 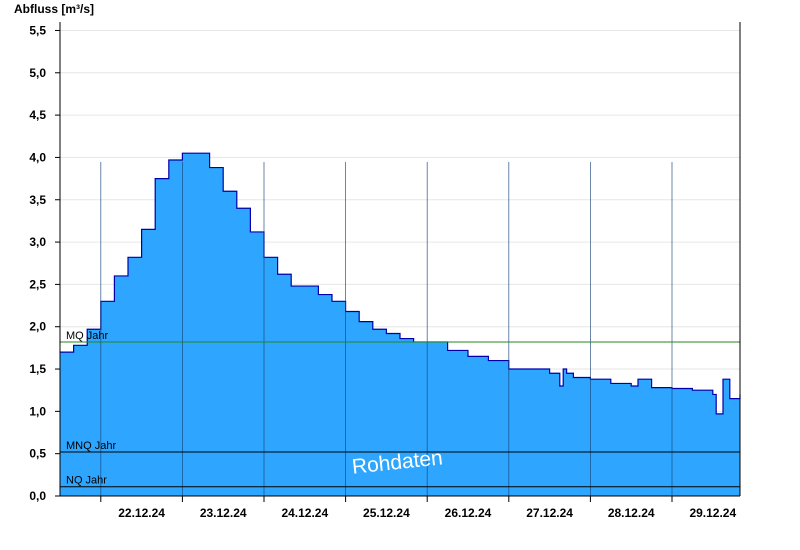 I want to click on y-tick-label: 4,0, so click(x=37, y=157).